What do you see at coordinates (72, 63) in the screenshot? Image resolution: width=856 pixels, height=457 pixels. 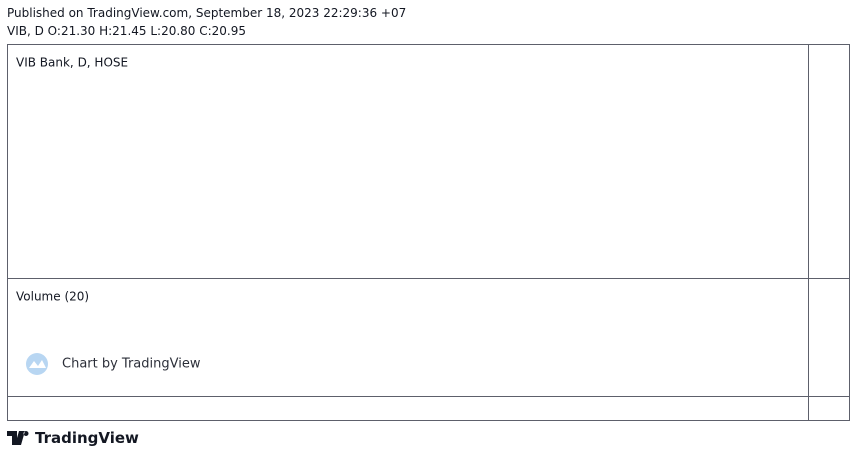 I see `main-legend: VIB Bank, D, HOSE` at bounding box center [72, 63].